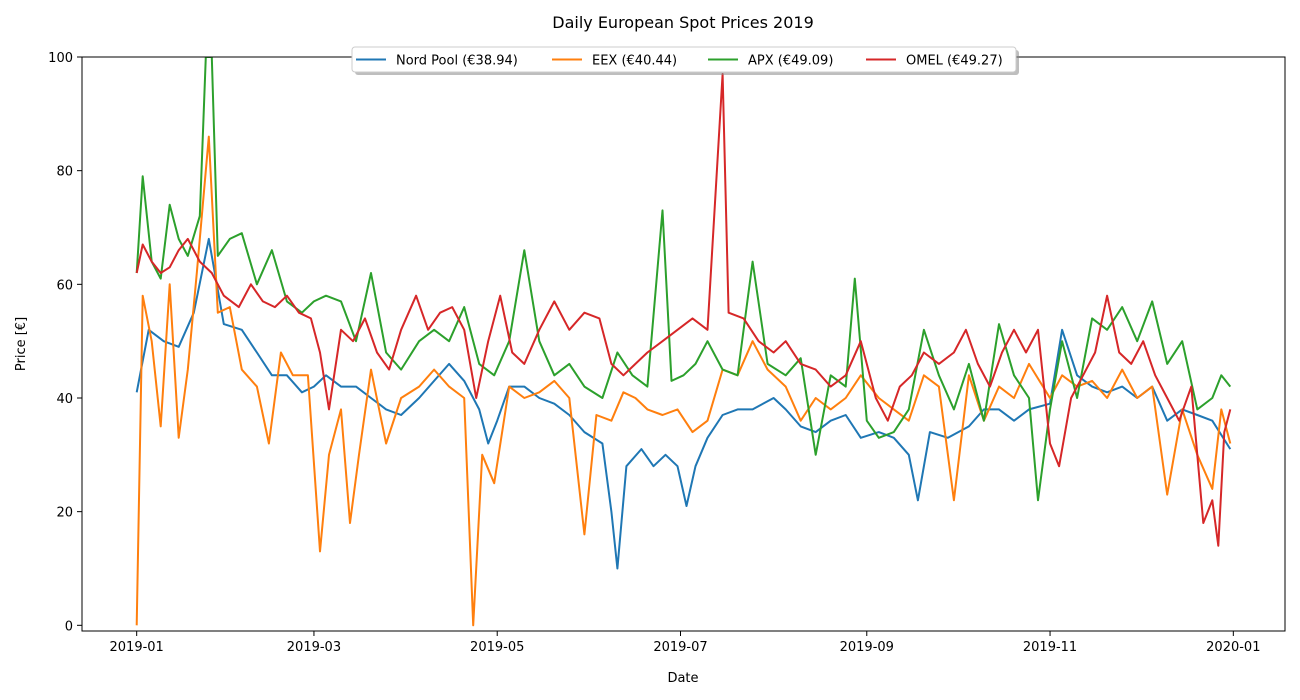  What do you see at coordinates (64, 513) in the screenshot?
I see `y-tick-label: 20` at bounding box center [64, 513].